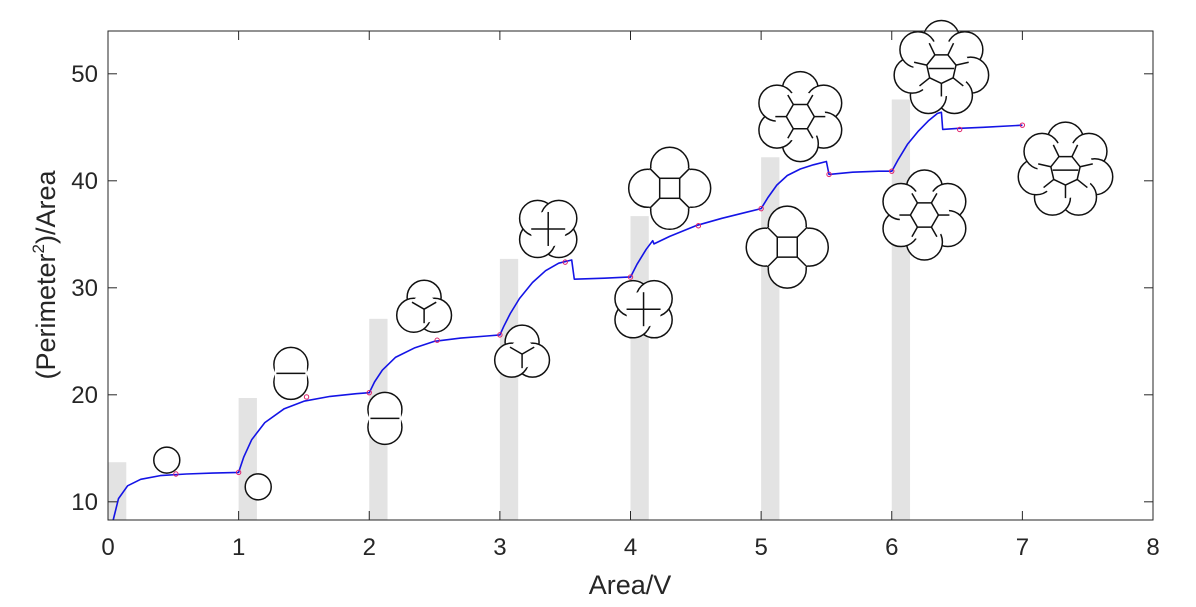  I want to click on y-tick-label-1: 20, so click(84, 395).